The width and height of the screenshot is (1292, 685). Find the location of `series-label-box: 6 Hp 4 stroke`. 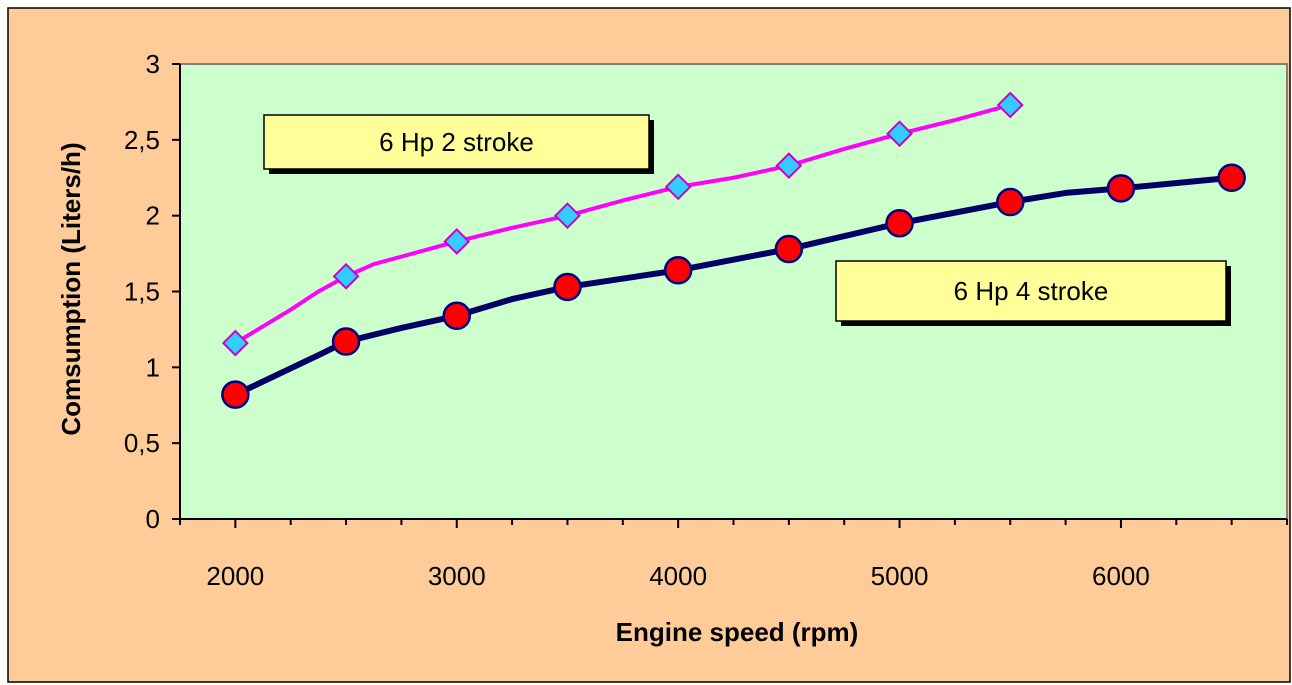

series-label-box: 6 Hp 4 stroke is located at coordinates (1033, 293).